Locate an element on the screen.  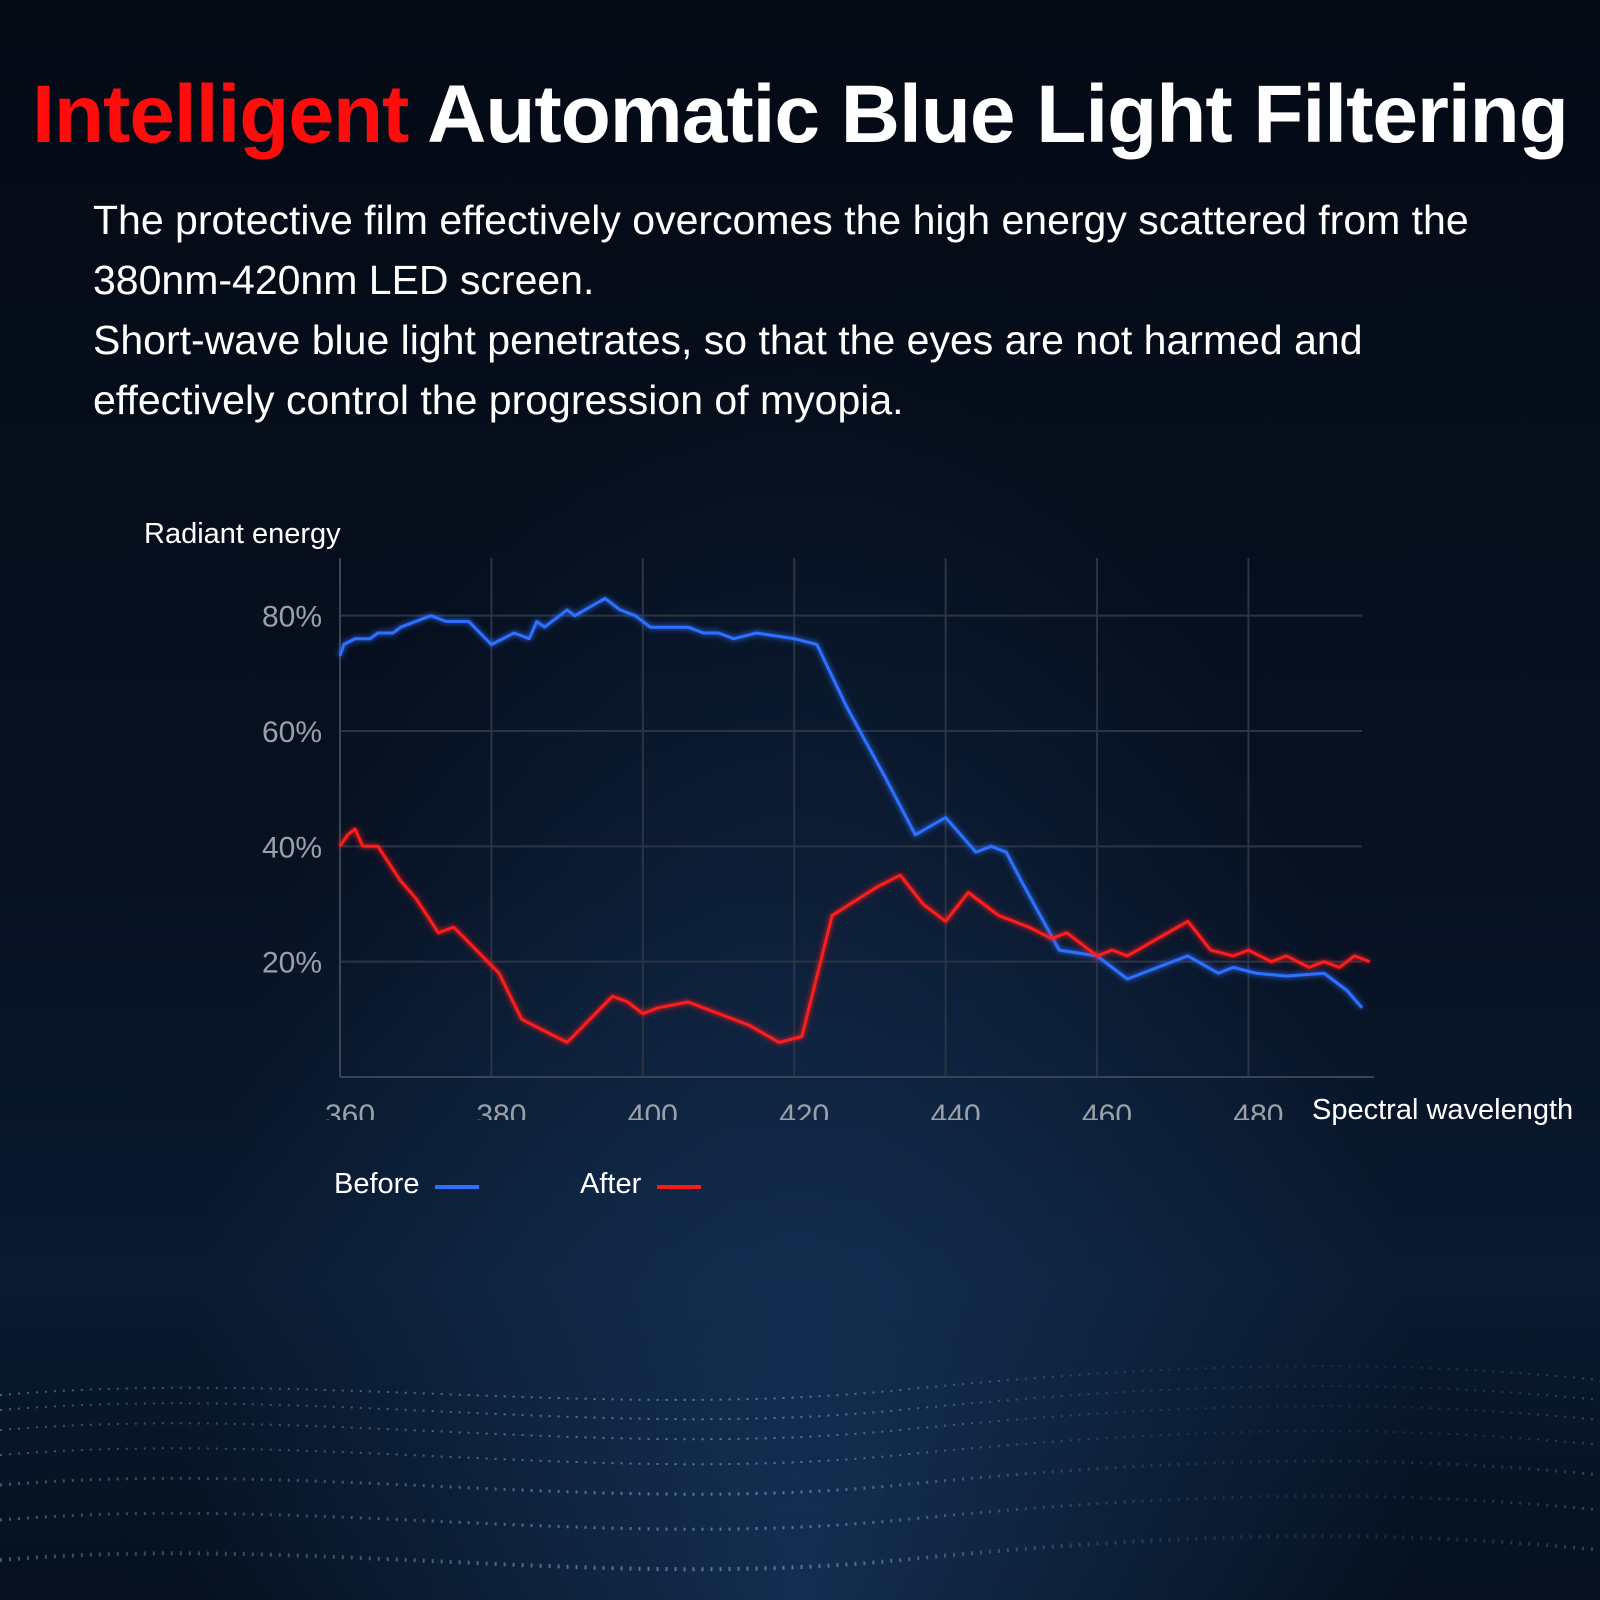
x-tick-label-380: 380 is located at coordinates (501, 1109).